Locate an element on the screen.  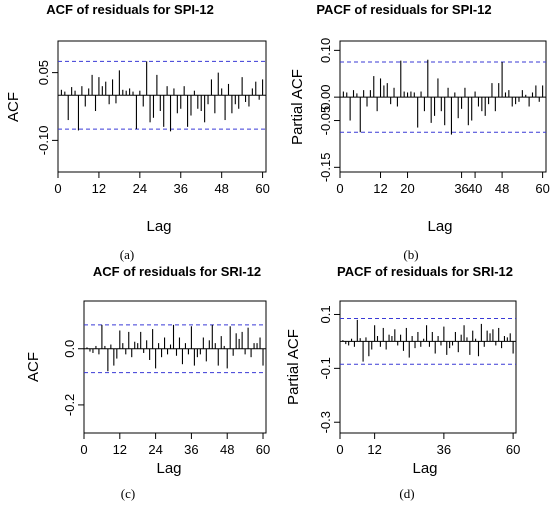
x-tick-label: 20 is located at coordinates (407, 188).